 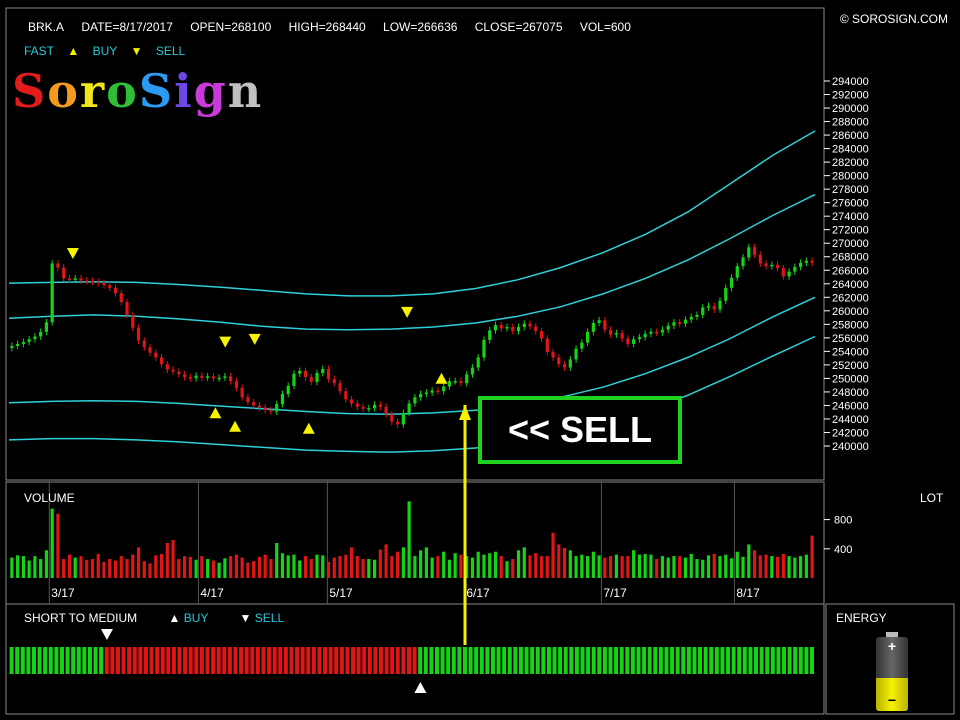 What do you see at coordinates (850, 244) in the screenshot?
I see `price-tick-label: 270000` at bounding box center [850, 244].